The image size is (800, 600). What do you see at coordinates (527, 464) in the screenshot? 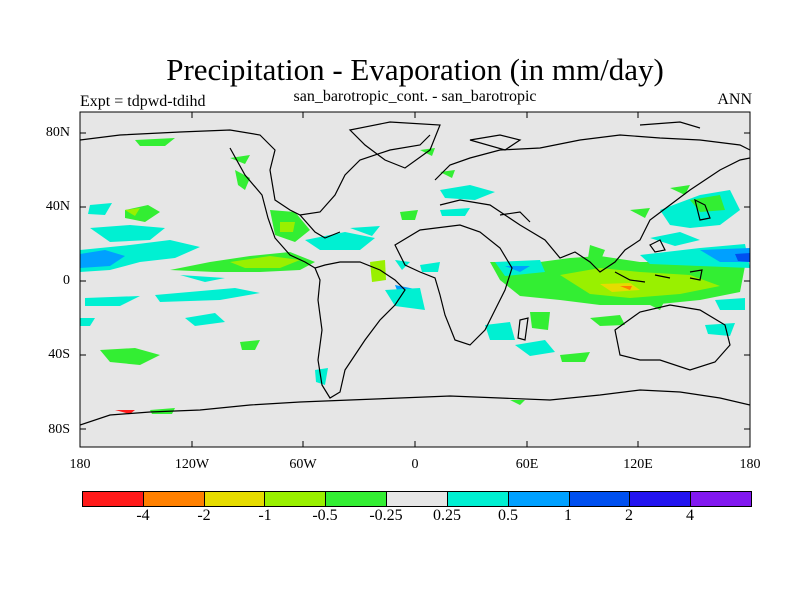
I see `lon-tick-label: 60E` at bounding box center [527, 464].